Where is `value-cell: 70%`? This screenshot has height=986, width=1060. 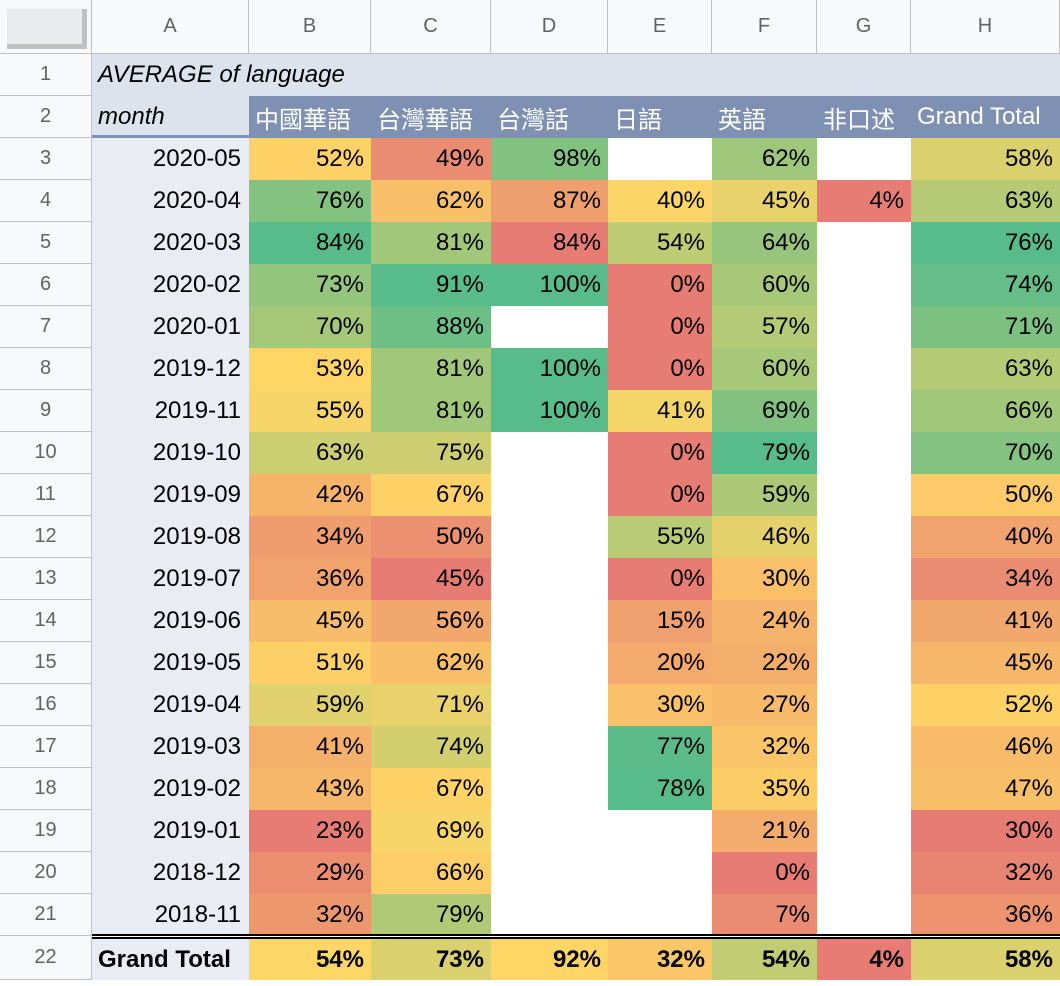
value-cell: 70% is located at coordinates (985, 453).